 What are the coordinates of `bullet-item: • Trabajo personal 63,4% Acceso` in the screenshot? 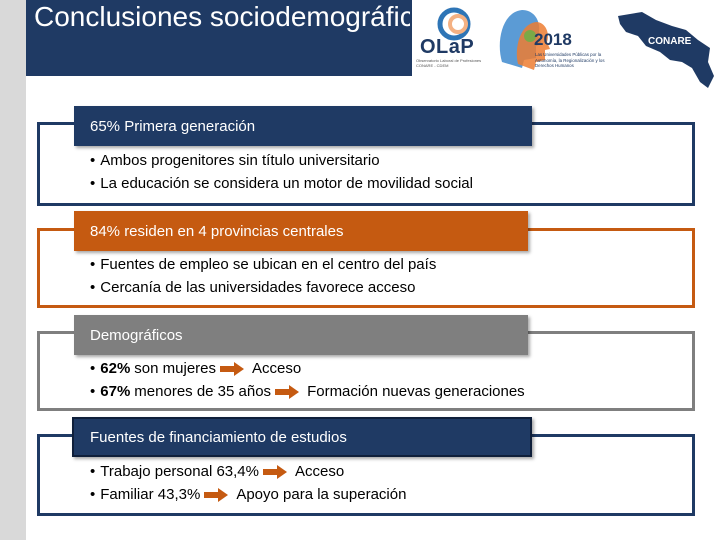 It's located at (248, 471).